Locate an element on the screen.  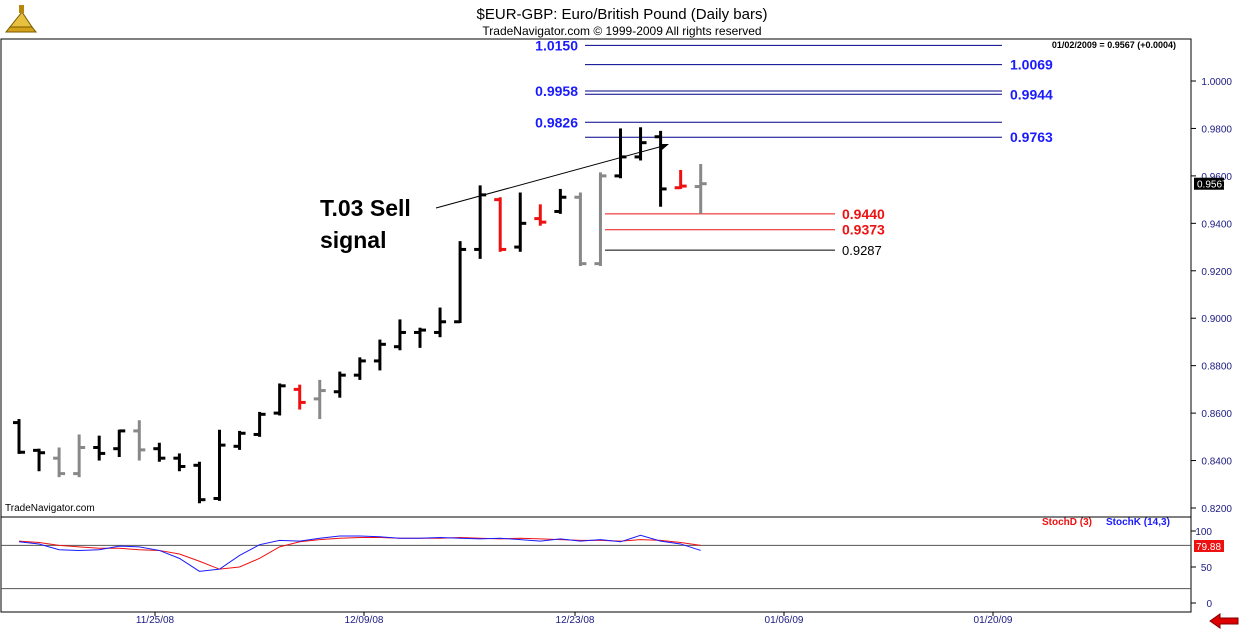
last-price-label: 0.9567 is located at coordinates (1212, 185).